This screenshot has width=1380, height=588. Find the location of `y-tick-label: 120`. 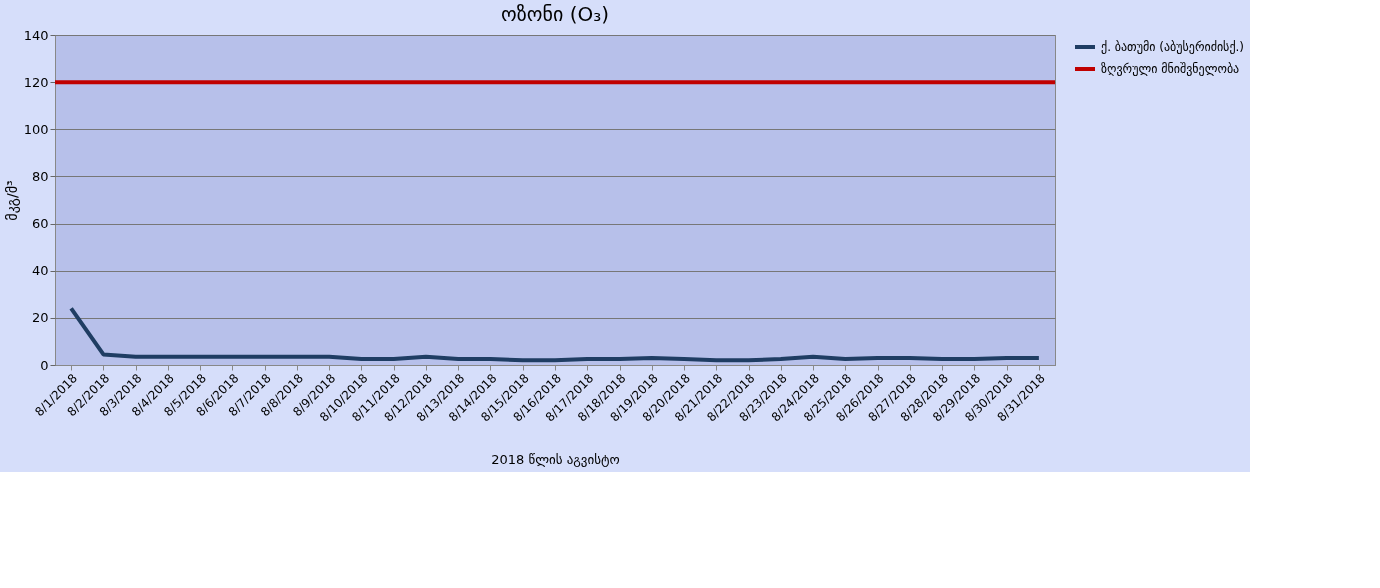

y-tick-label: 120 is located at coordinates (36, 82).